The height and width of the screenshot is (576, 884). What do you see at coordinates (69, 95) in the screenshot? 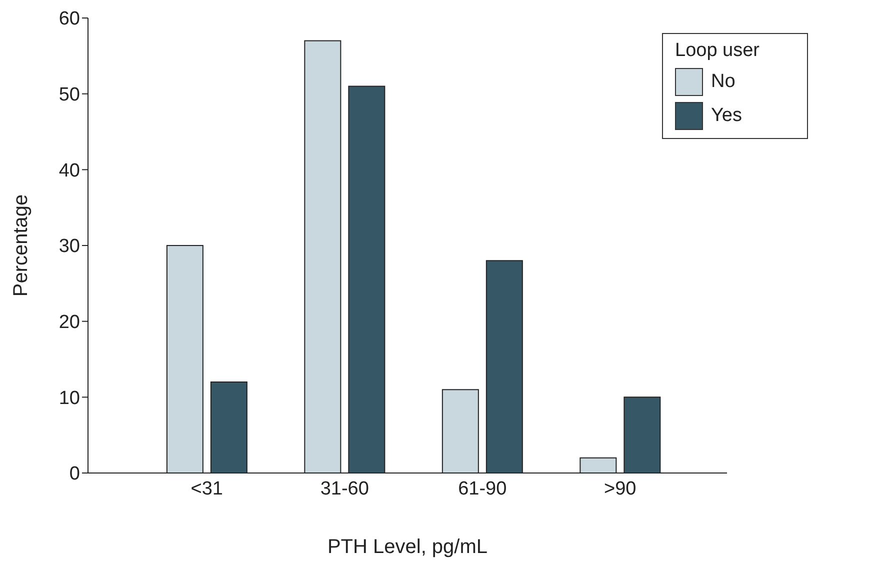
I see `y-tick-label: 50` at bounding box center [69, 95].